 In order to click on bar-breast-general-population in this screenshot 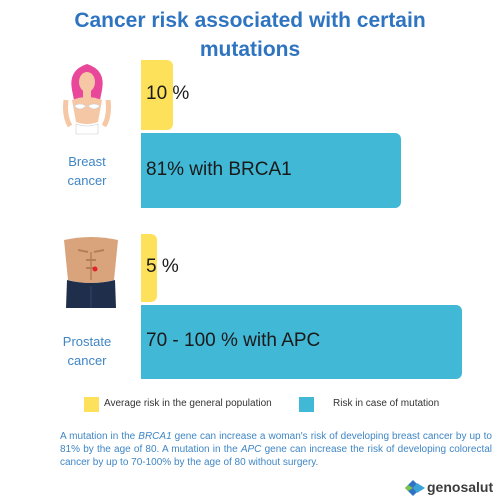, I will do `click(157, 95)`.